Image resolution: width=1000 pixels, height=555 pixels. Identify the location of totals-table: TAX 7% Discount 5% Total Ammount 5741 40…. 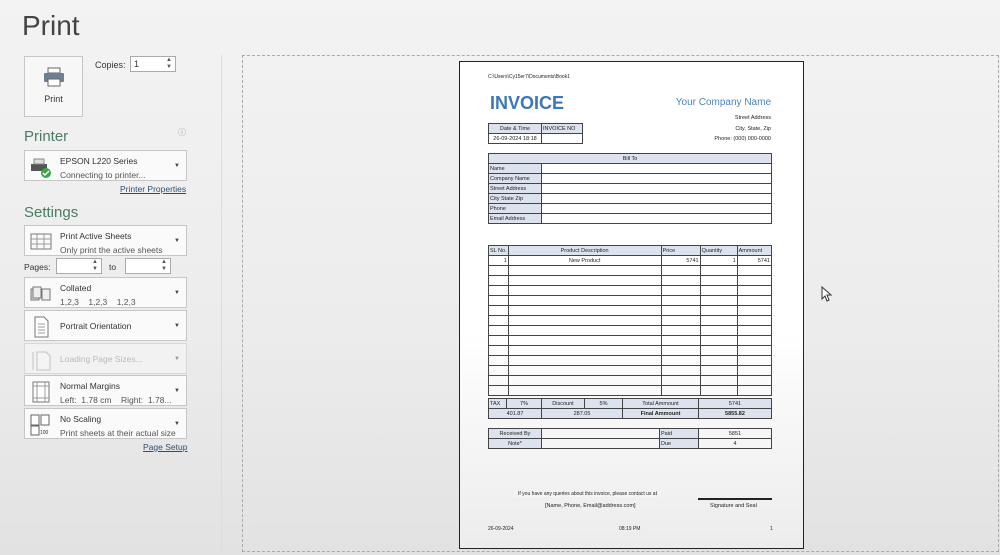
(630, 408).